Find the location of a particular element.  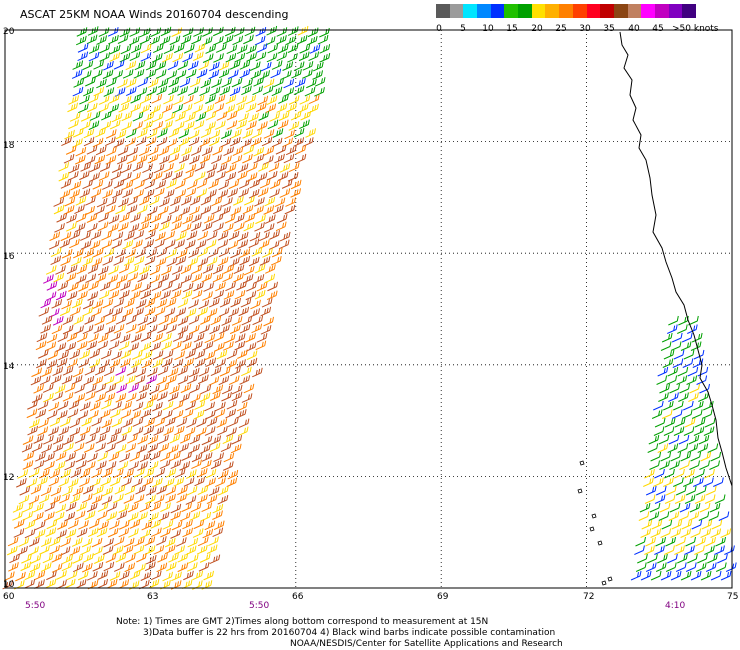

latitude-tick-label: 10 is located at coordinates (9, 585).